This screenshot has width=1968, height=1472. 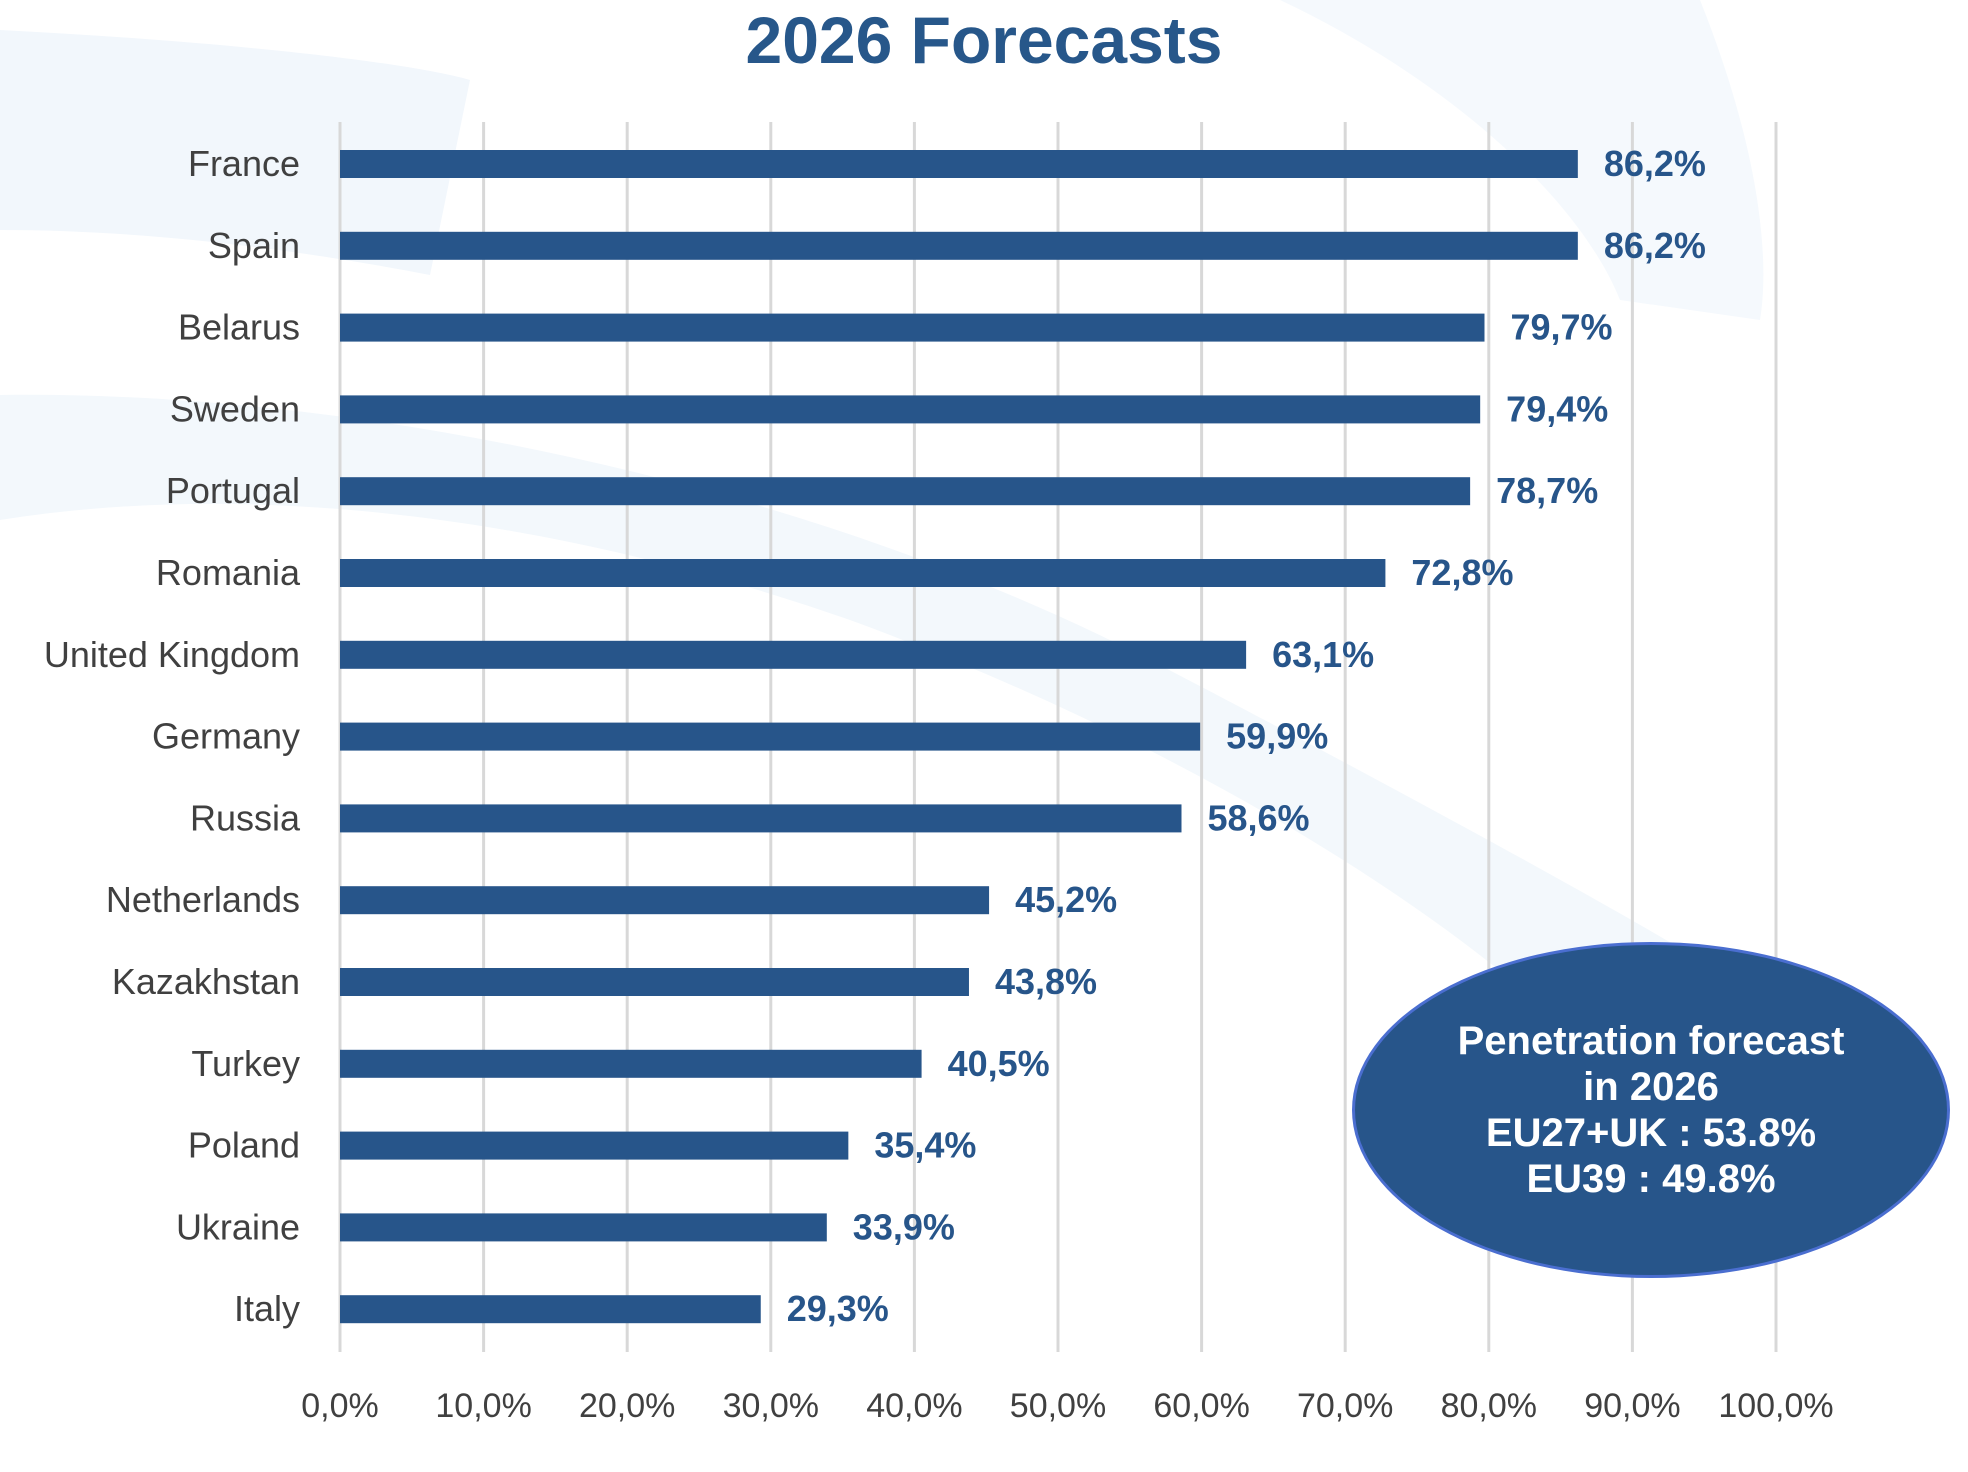 I want to click on callout-line-4: EU39 : 49.8%, so click(x=1651, y=1179).